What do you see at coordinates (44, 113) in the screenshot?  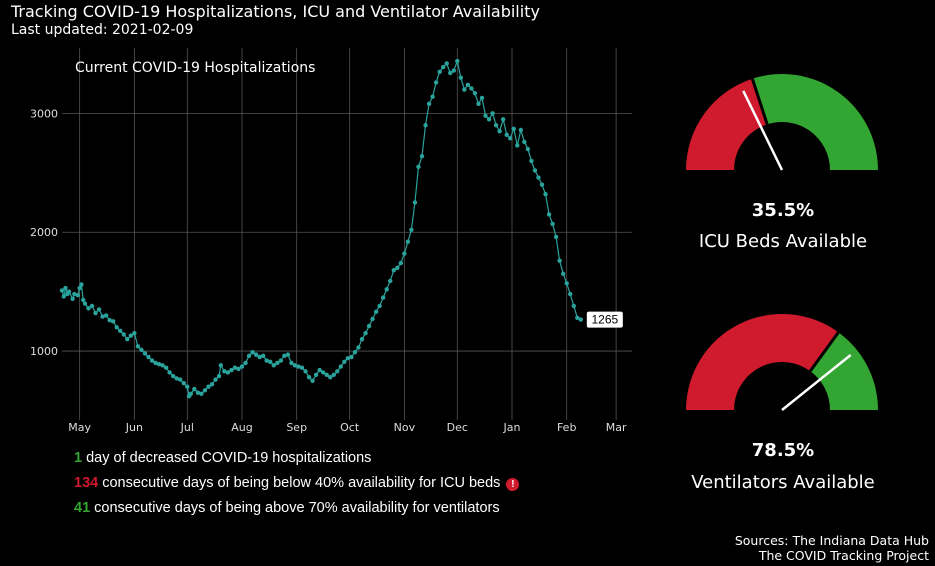 I see `y-tick-label: 3000` at bounding box center [44, 113].